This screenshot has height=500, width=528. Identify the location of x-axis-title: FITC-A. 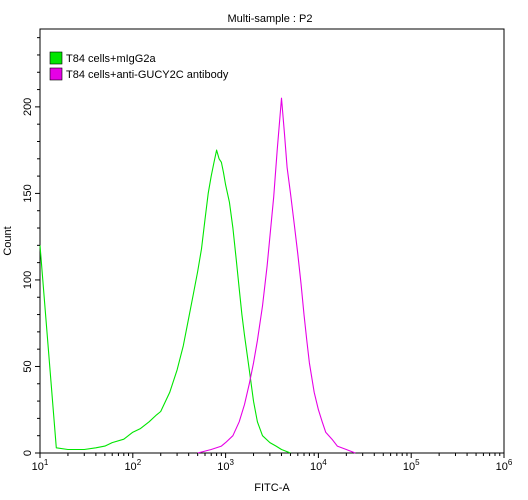
(272, 488).